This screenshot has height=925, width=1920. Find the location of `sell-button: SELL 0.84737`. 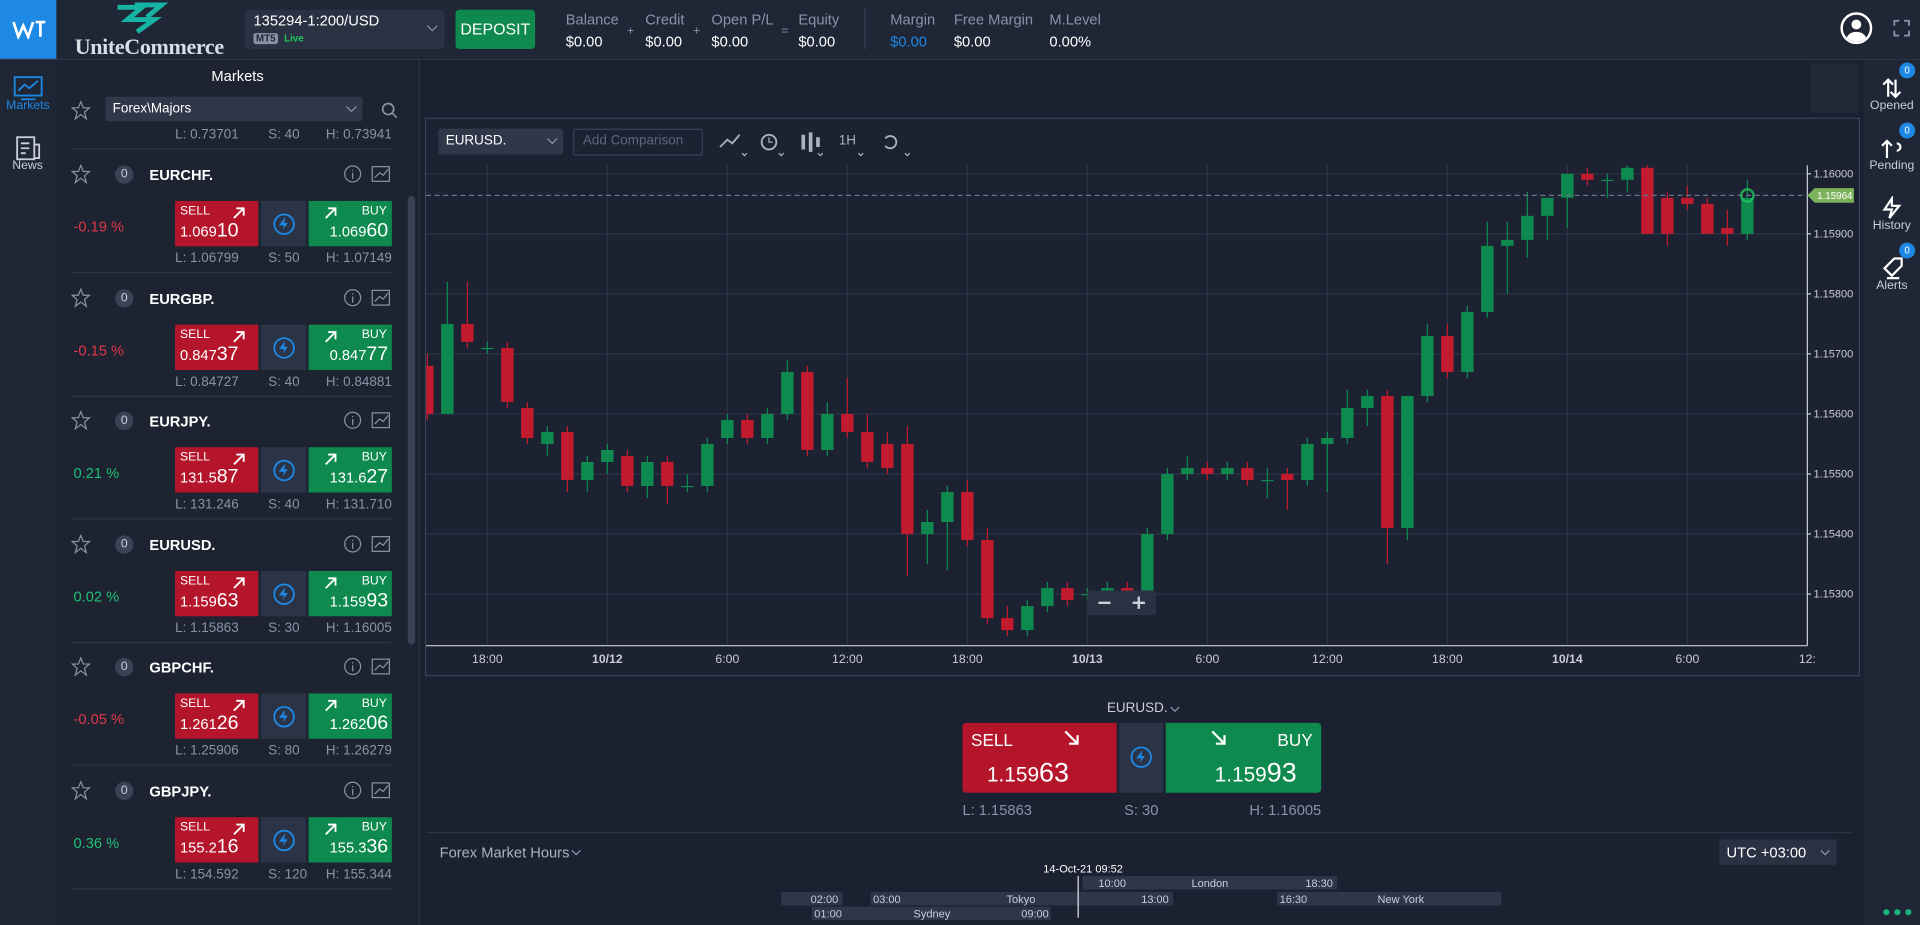

sell-button: SELL 0.84737 is located at coordinates (217, 347).